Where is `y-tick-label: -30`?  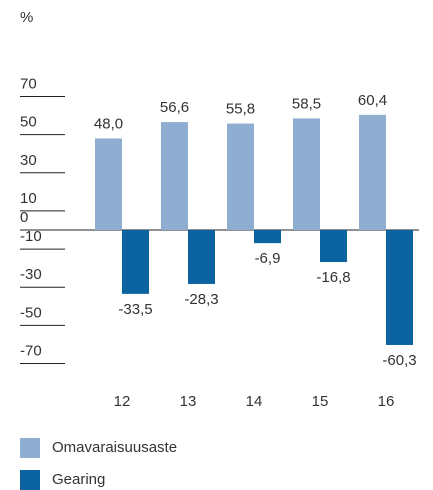
y-tick-label: -30 is located at coordinates (31, 274).